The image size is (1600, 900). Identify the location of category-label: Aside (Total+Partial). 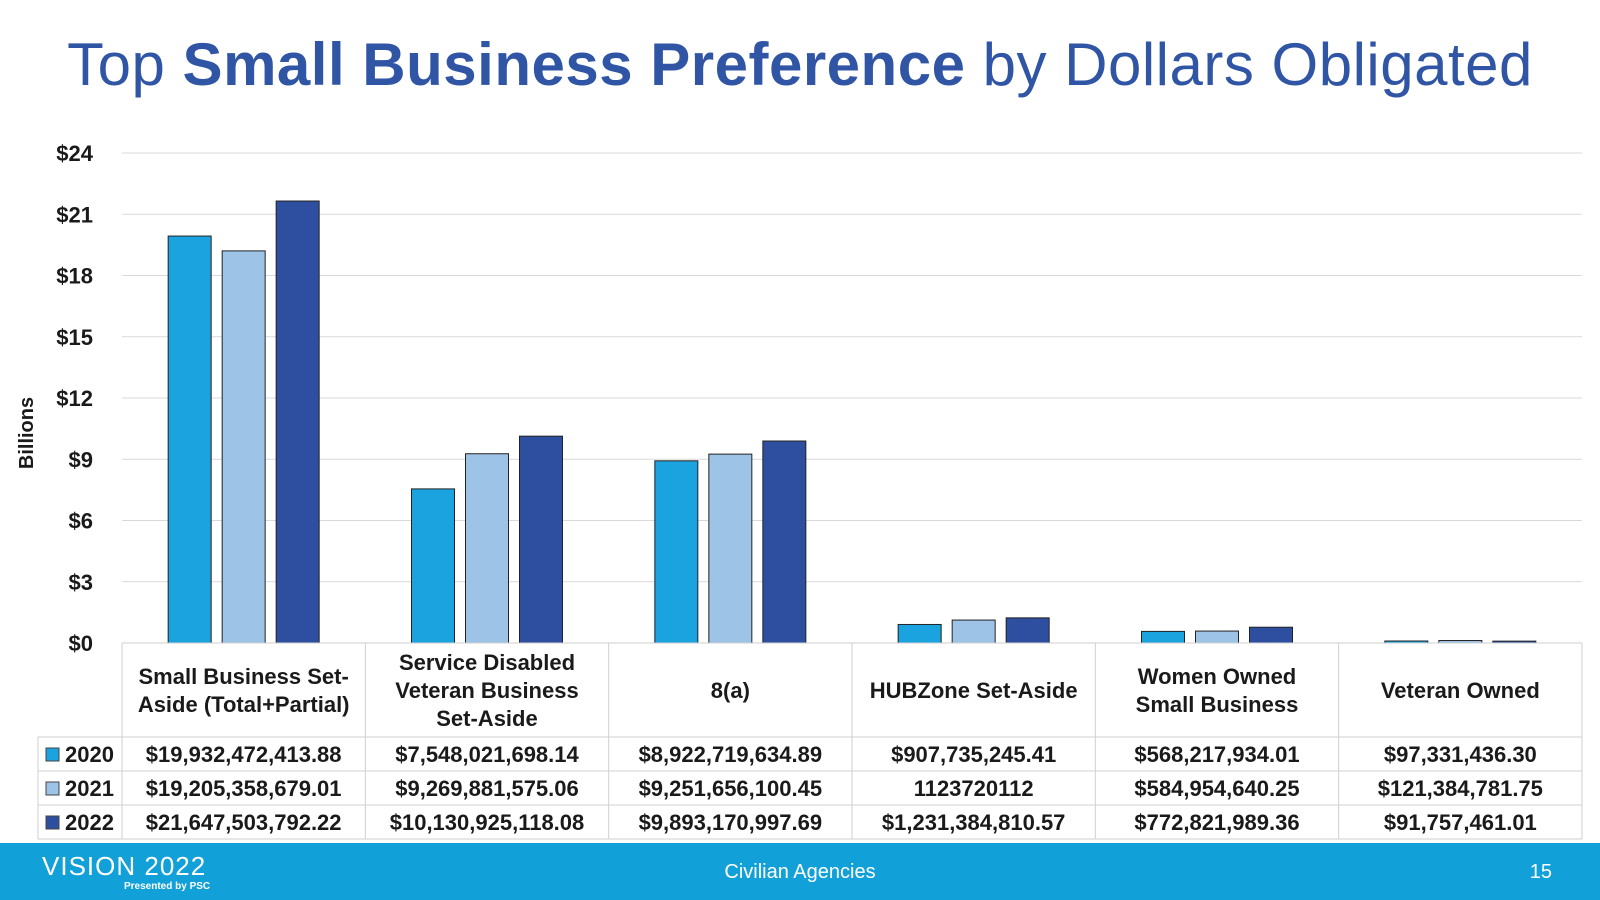
(244, 704).